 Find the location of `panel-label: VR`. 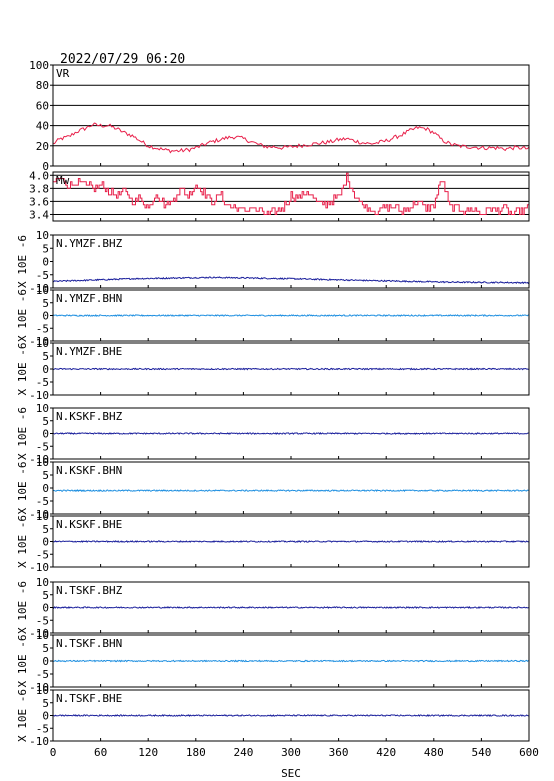

panel-label: VR is located at coordinates (63, 73).